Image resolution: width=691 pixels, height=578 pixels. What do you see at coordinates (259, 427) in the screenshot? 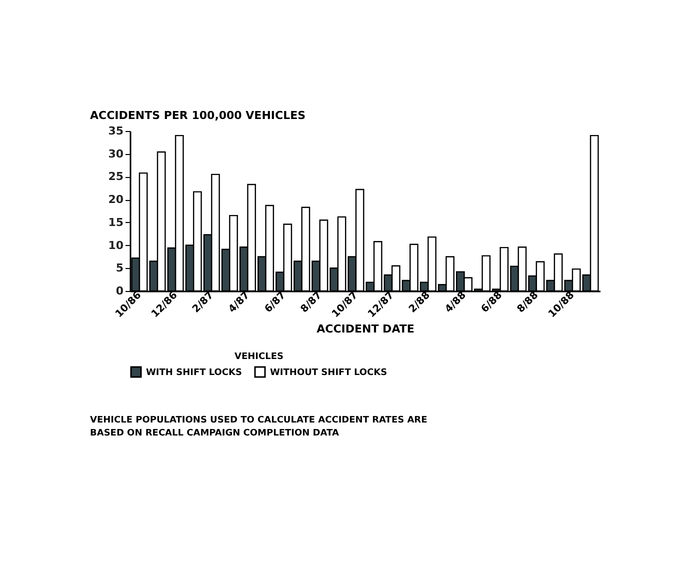
I see `text: VEHICLE POPULATIONS USED TO CALCULATE ACCIDENT RATES ARE BASED ON RECALL CAMPAIGN COMPLETION DATA` at bounding box center [259, 427].